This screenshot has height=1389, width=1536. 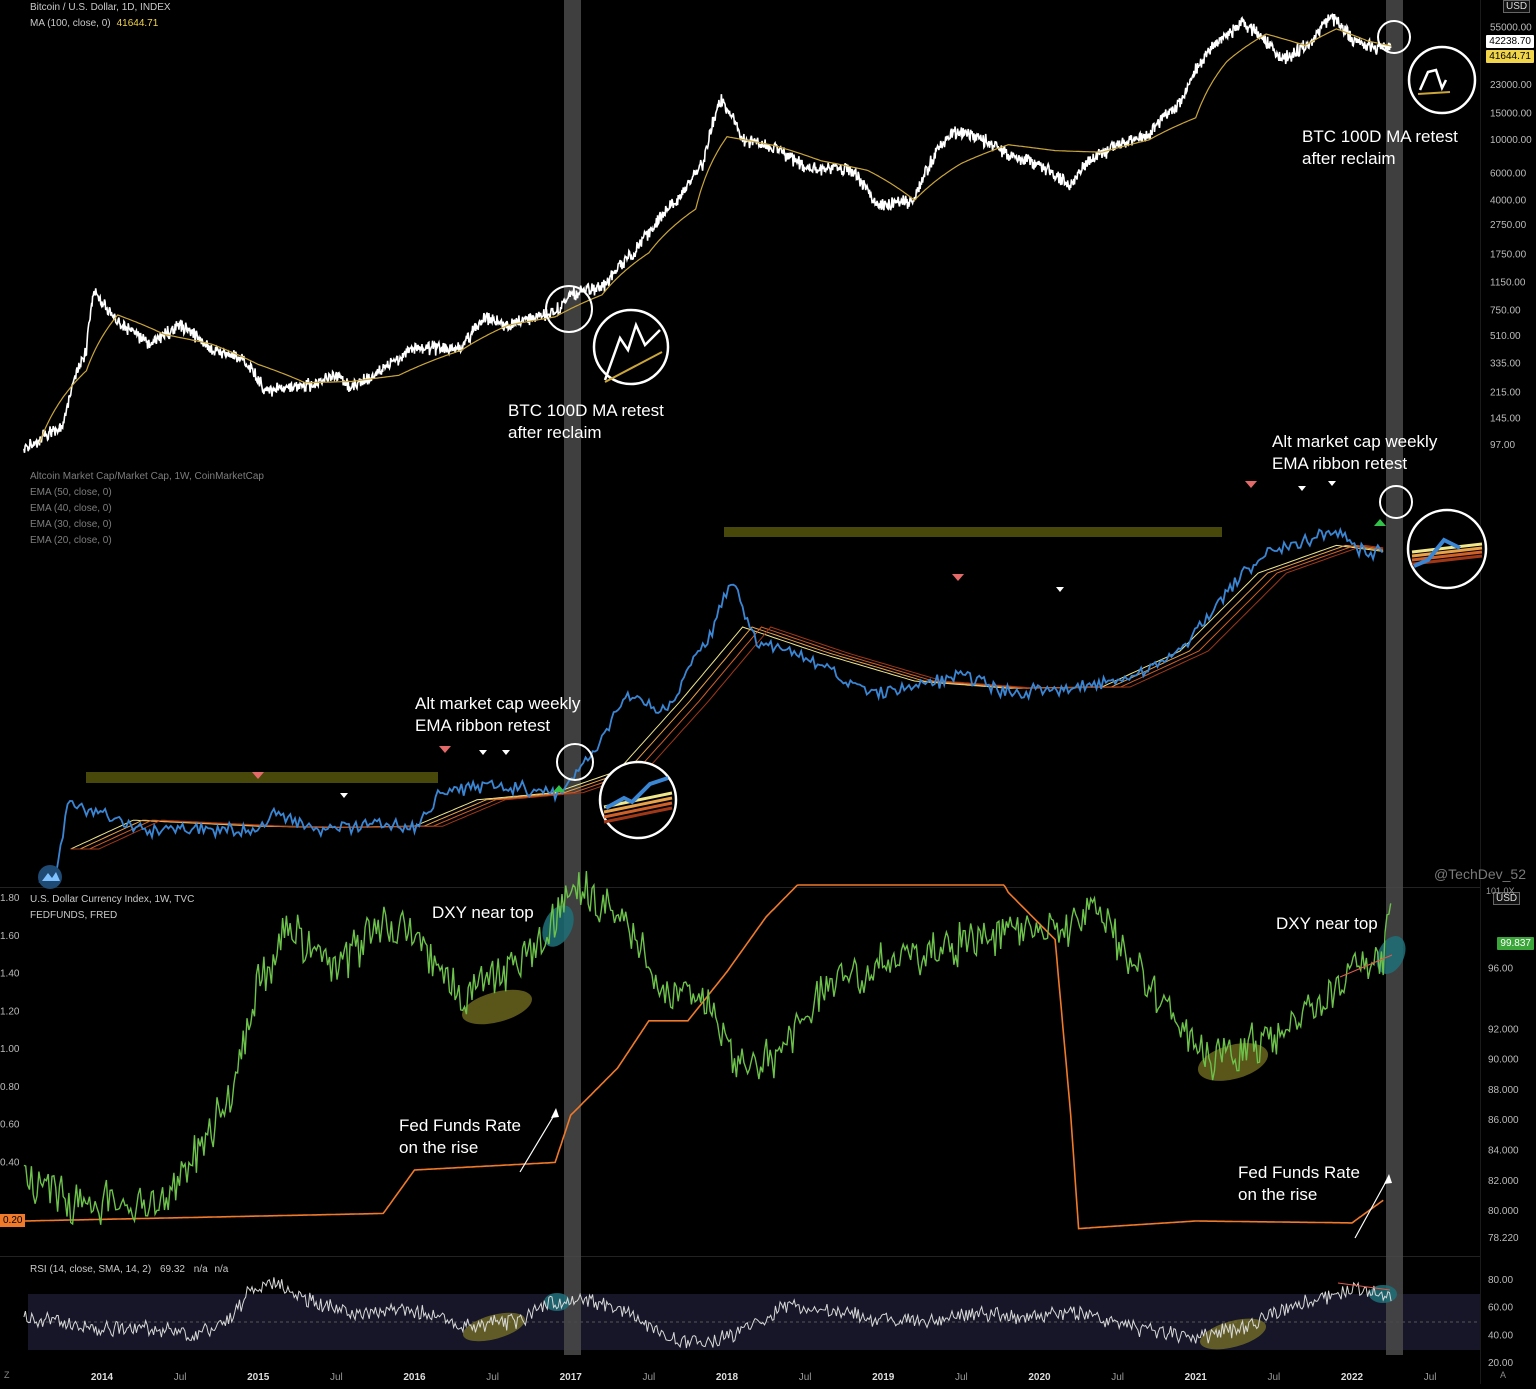 What do you see at coordinates (1511, 85) in the screenshot?
I see `btc-y-tick-2: 23000.00` at bounding box center [1511, 85].